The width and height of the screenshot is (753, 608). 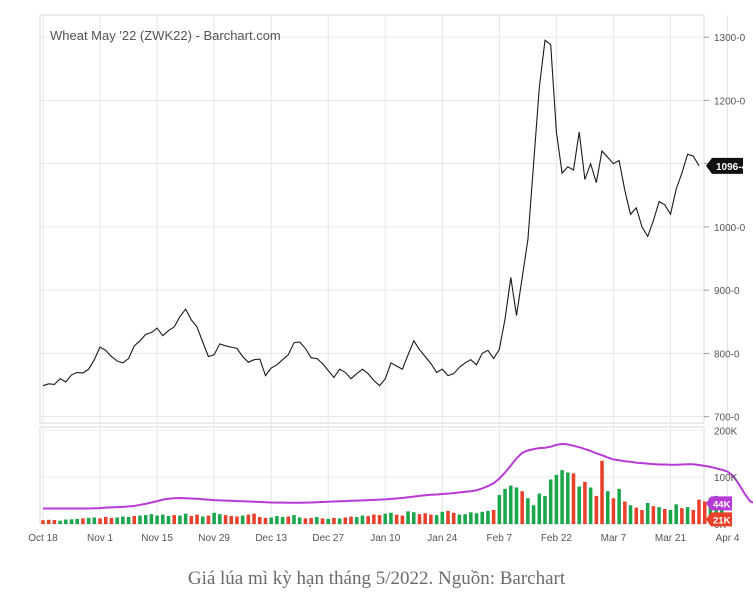 I want to click on y-tick-label: 1300-0, so click(x=730, y=38).